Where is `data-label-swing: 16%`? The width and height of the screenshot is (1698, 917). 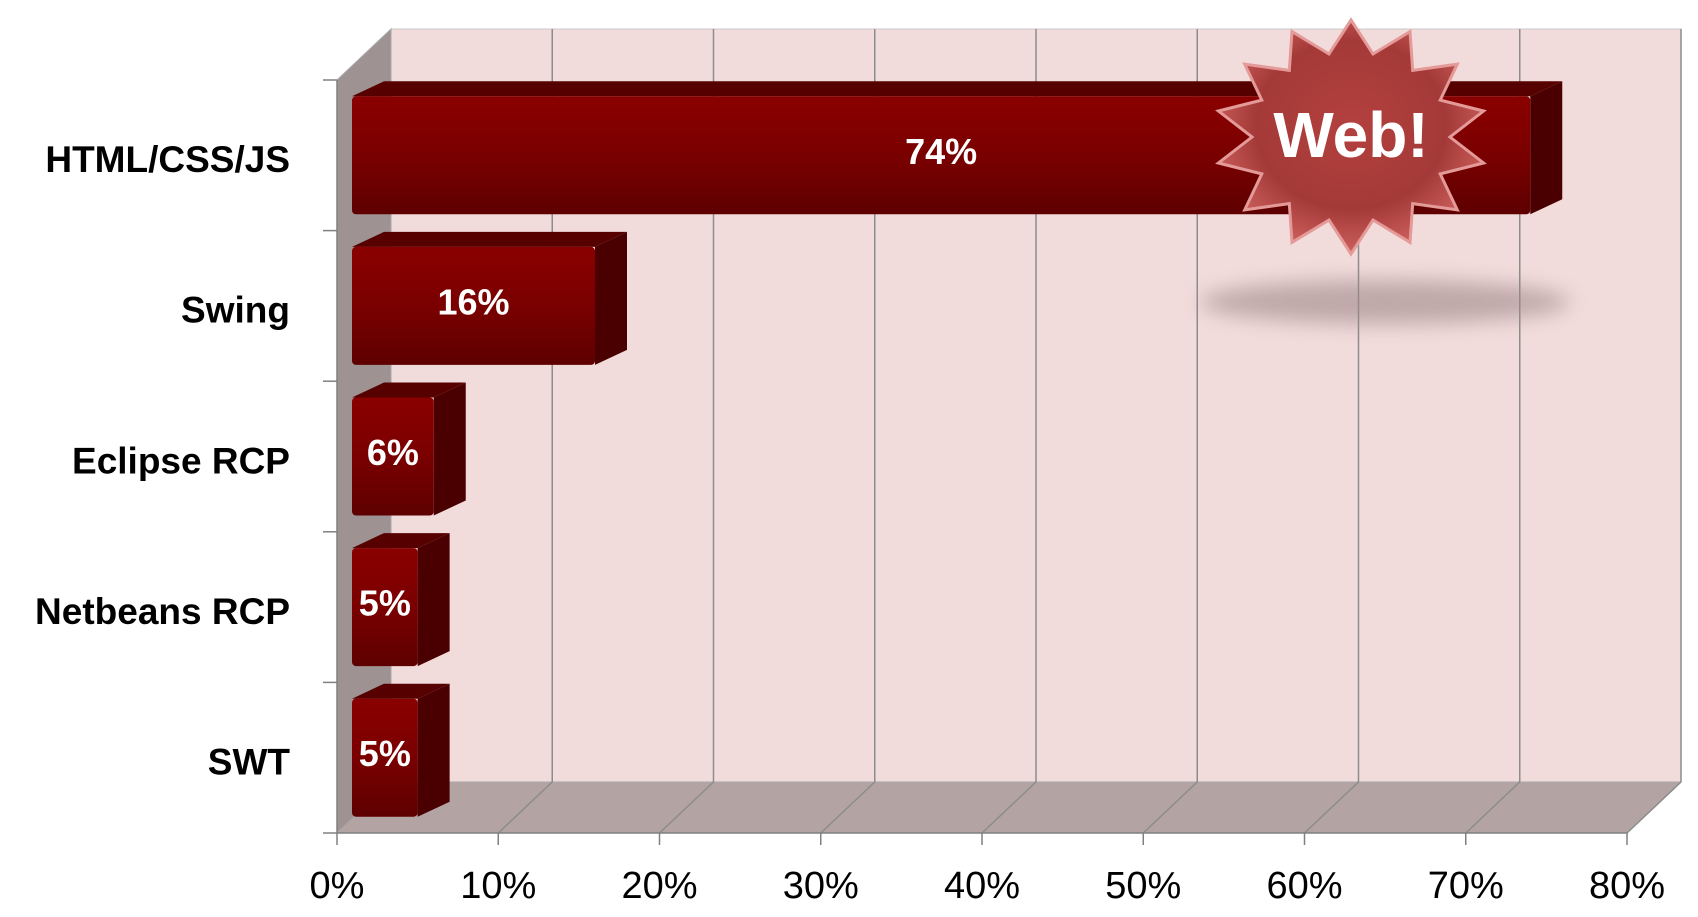
data-label-swing: 16% is located at coordinates (473, 301).